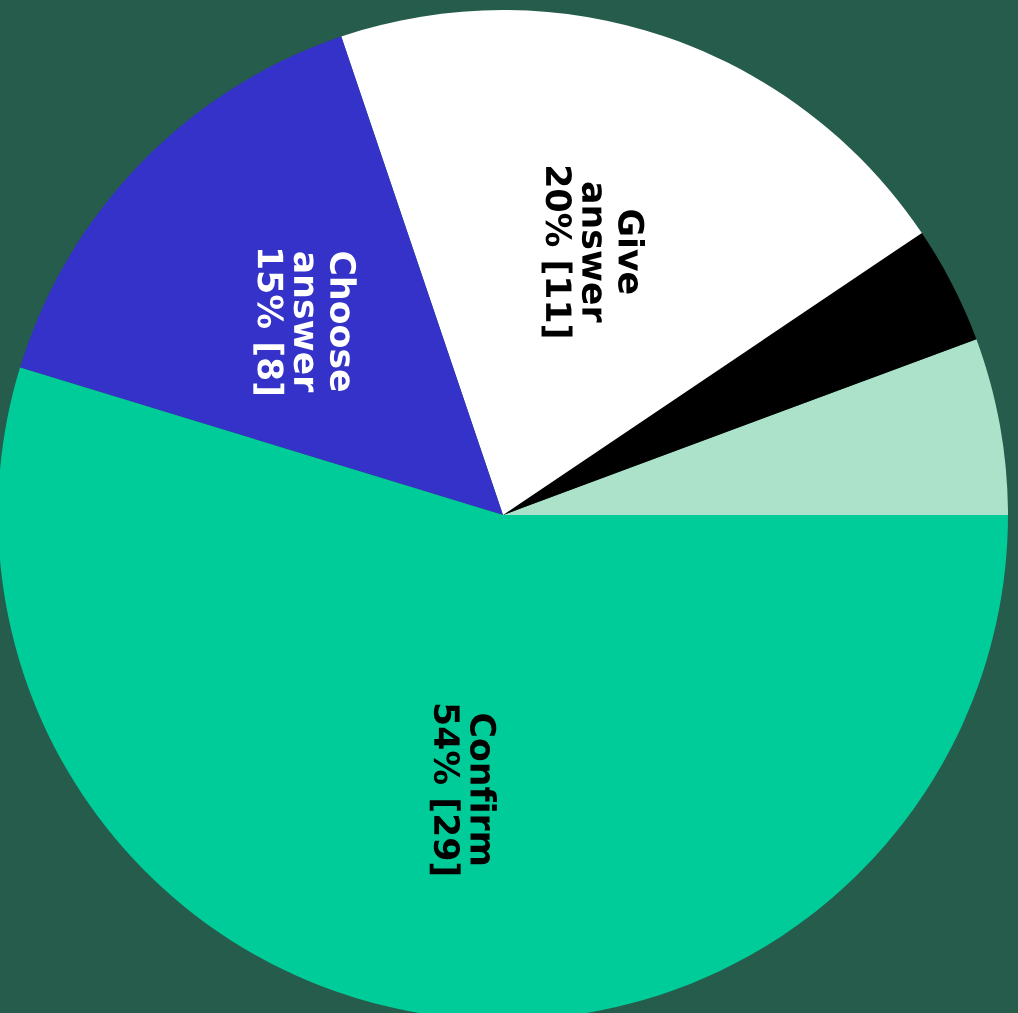 This screenshot has width=1018, height=1013. I want to click on slice-label: Confirm, so click(483, 789).